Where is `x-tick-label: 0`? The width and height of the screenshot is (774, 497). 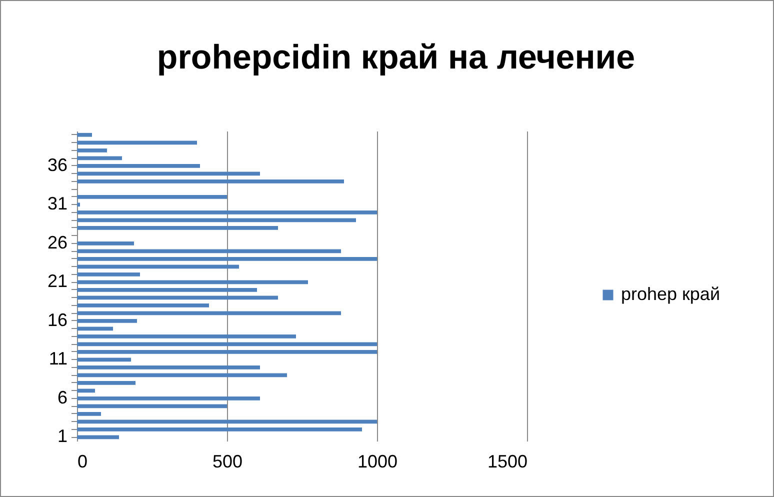 x-tick-label: 0 is located at coordinates (83, 462).